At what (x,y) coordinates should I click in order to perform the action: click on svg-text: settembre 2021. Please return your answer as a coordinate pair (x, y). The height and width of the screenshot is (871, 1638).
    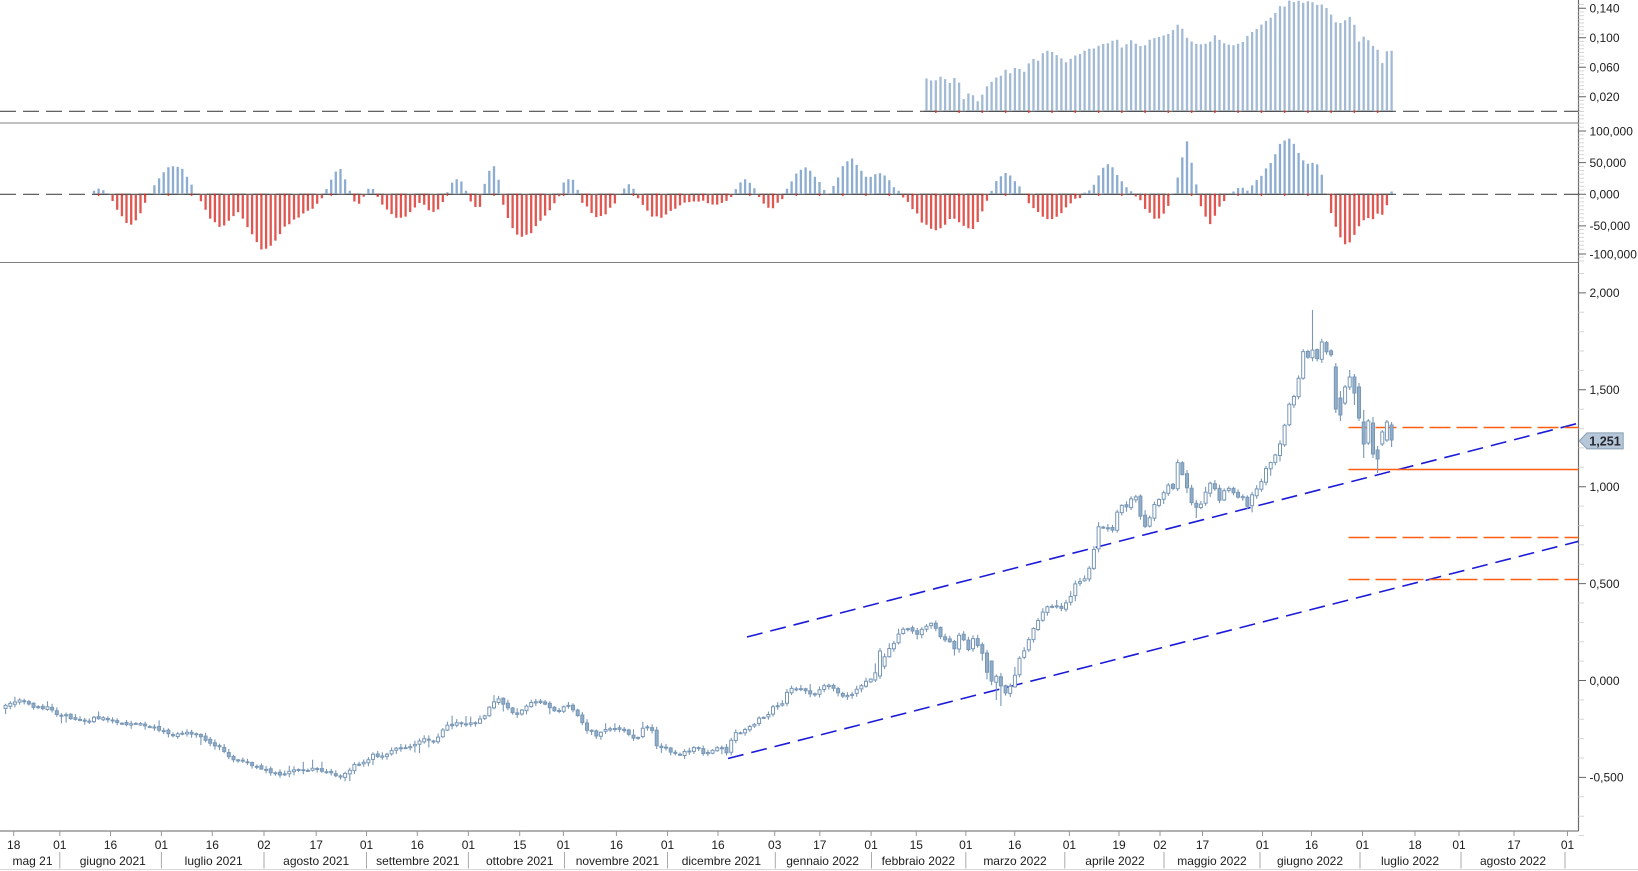
    Looking at the image, I should click on (418, 861).